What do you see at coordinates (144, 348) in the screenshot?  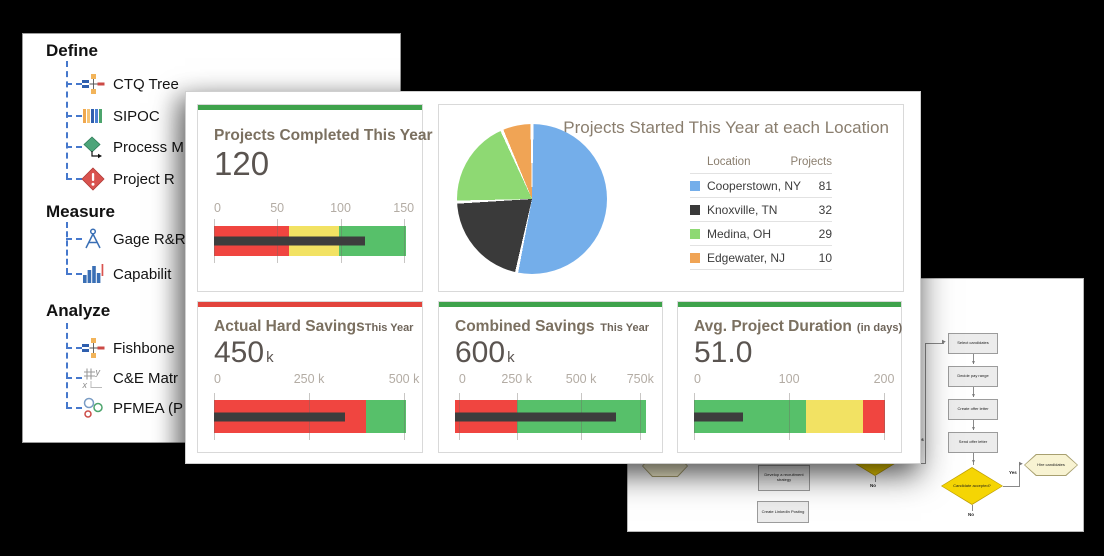 I see `sidebar-item-label: Fishbone` at bounding box center [144, 348].